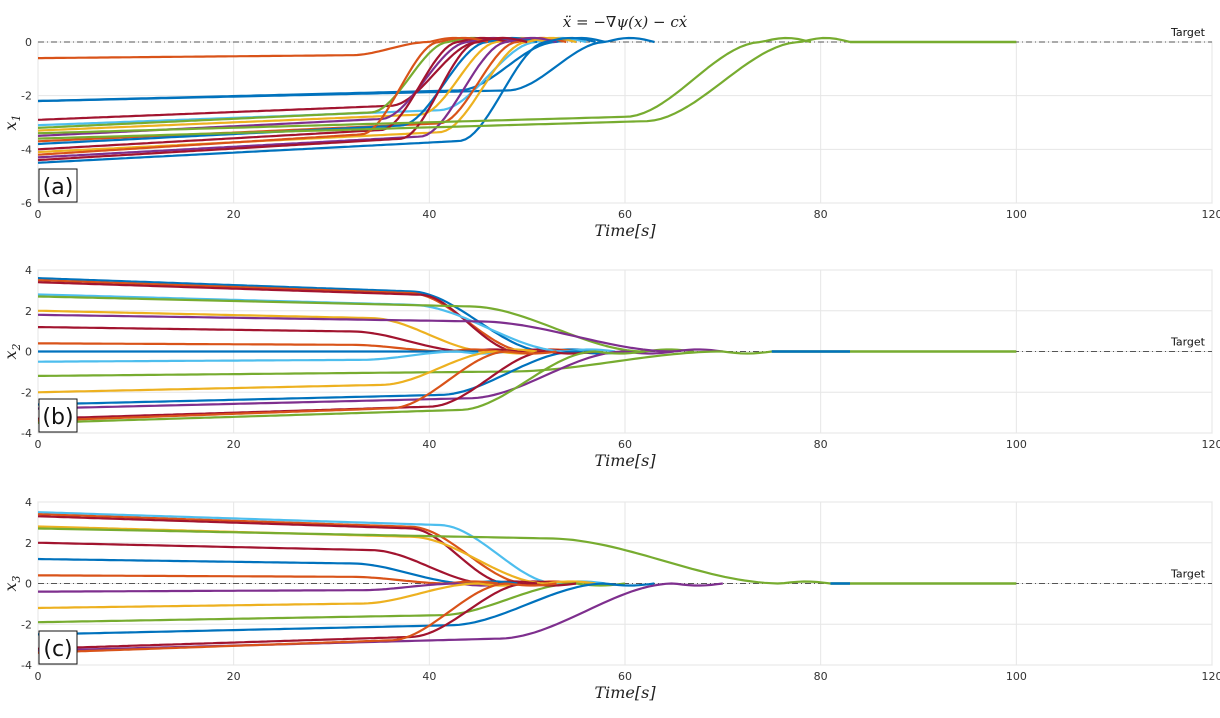 The image size is (1220, 718). What do you see at coordinates (625, 692) in the screenshot?
I see `x-axis-label-3: Time[s]` at bounding box center [625, 692].